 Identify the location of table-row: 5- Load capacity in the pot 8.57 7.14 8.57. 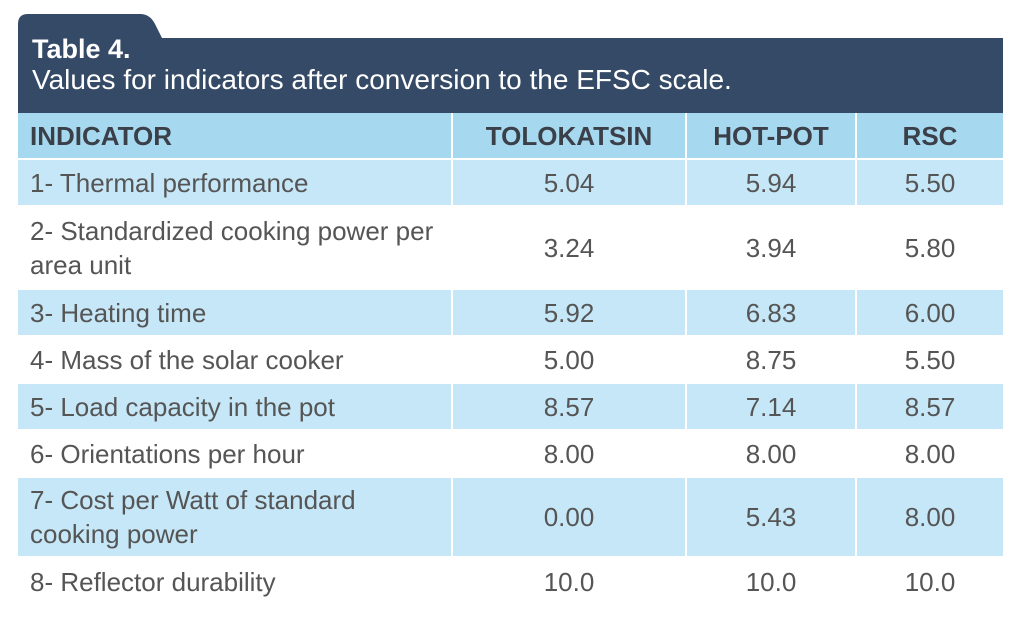
(510, 407).